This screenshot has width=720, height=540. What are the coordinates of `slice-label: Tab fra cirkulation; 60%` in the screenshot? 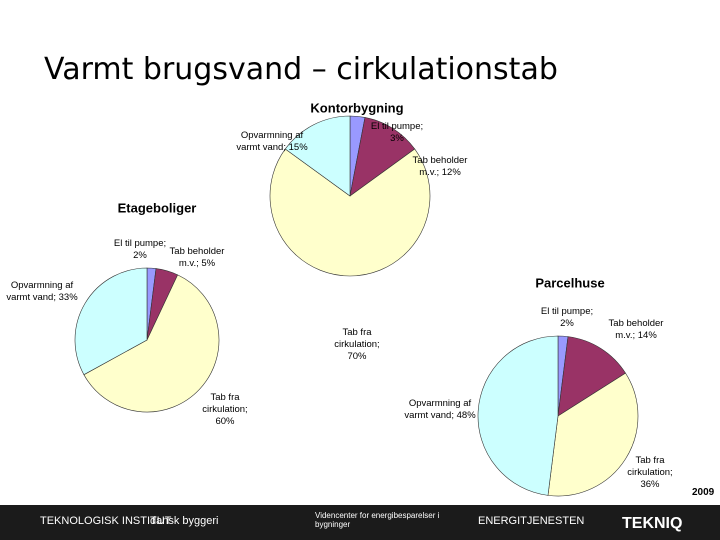 It's located at (225, 410).